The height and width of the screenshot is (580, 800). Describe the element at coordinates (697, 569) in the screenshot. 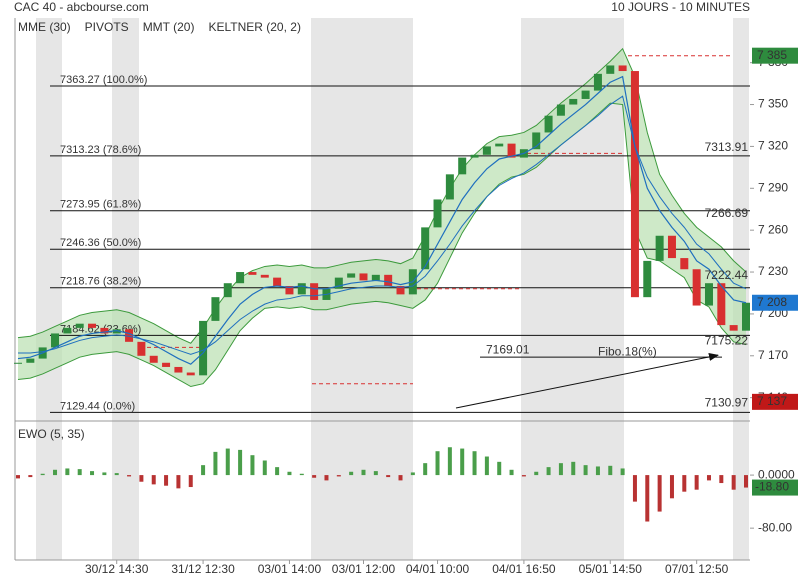

I see `x-tick-label: 07/01 12:50` at that location.